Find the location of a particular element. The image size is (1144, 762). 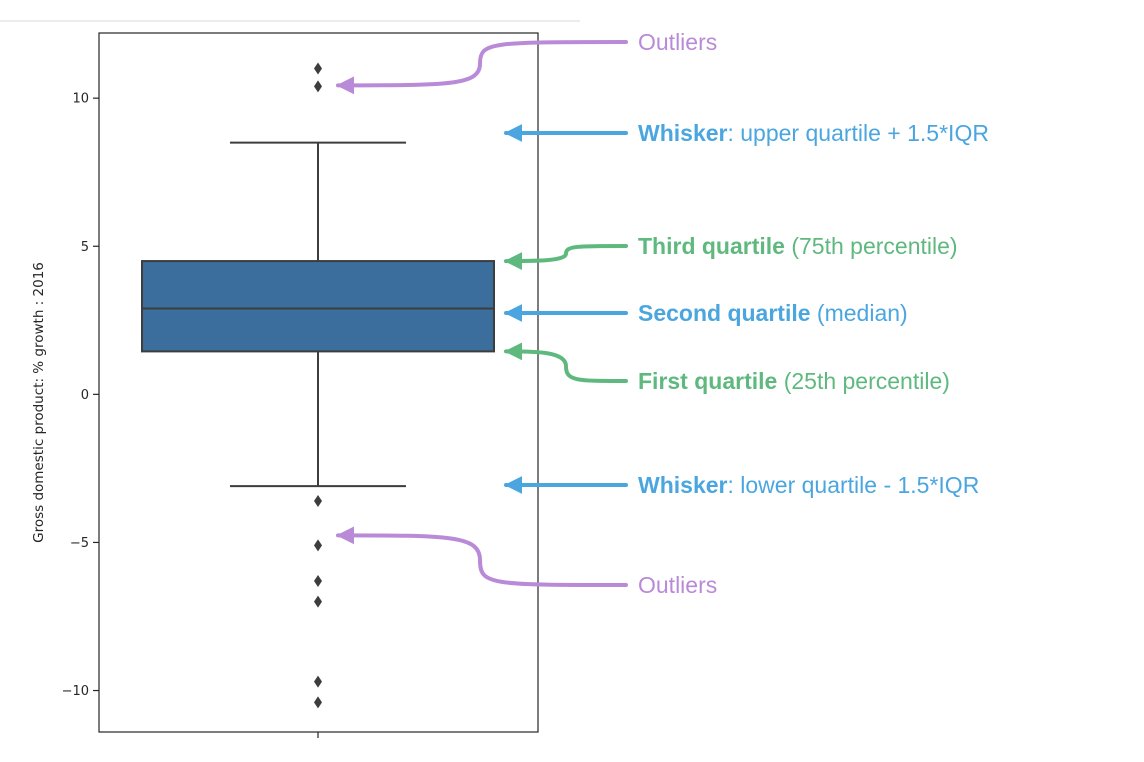

annotation-label-text: : upper quartile + 1.5*IQR is located at coordinates (857, 133).